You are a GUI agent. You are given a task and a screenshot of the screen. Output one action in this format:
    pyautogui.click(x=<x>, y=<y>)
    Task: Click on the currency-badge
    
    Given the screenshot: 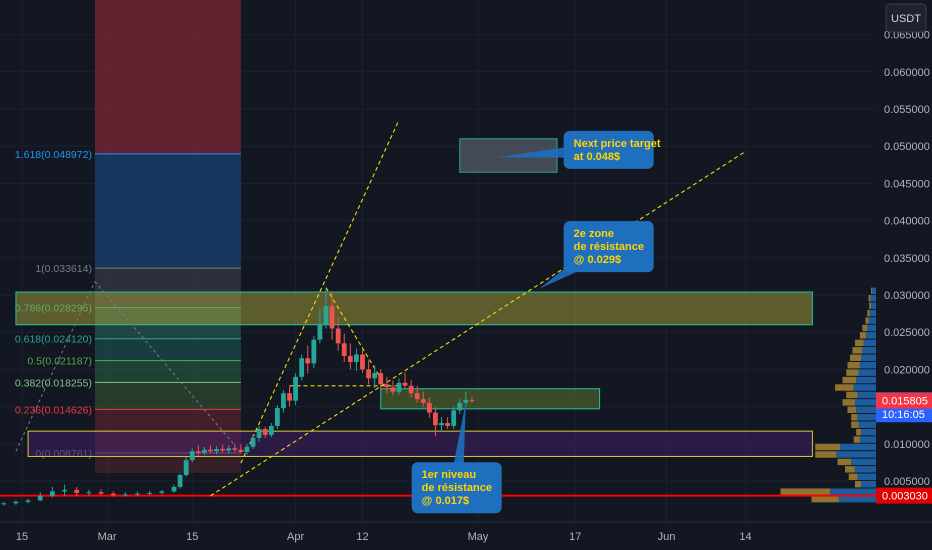 What is the action you would take?
    pyautogui.click(x=906, y=18)
    